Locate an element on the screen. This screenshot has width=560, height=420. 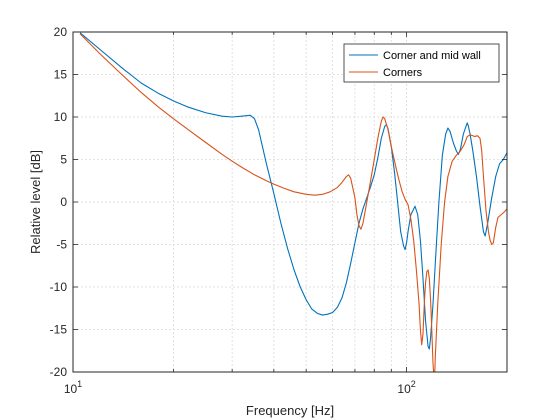
y-axis-label: Relative level [dB] is located at coordinates (35, 202).